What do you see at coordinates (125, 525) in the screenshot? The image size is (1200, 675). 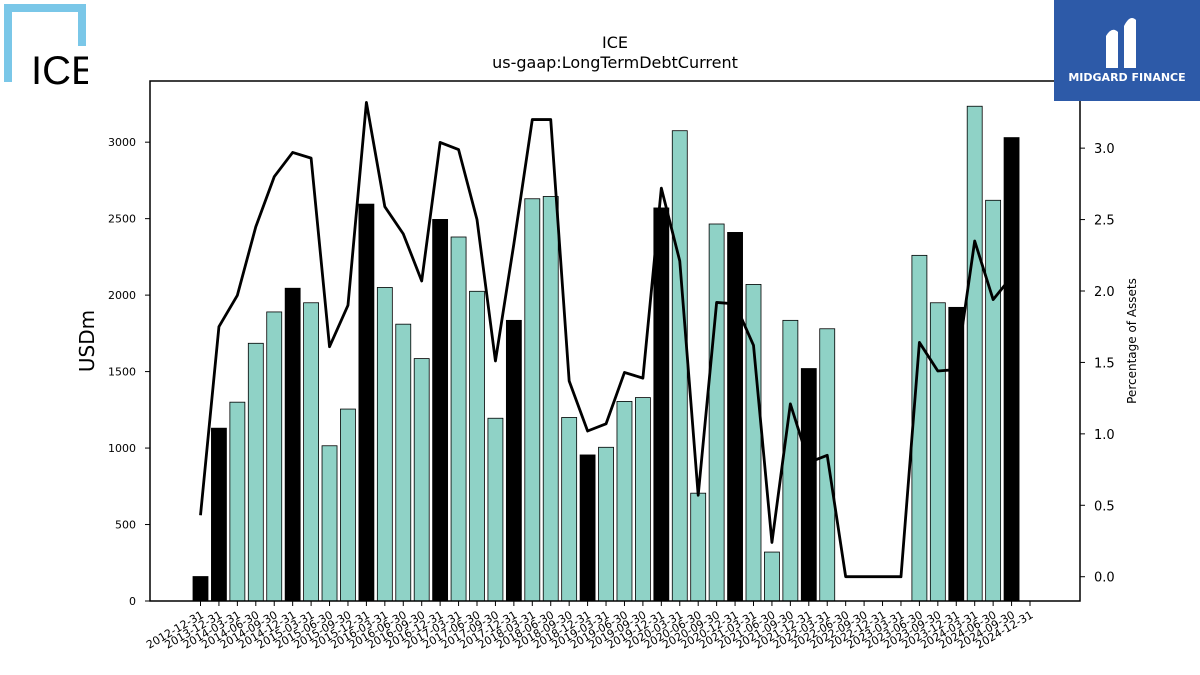 I see `y-tick-label: 500` at bounding box center [125, 525].